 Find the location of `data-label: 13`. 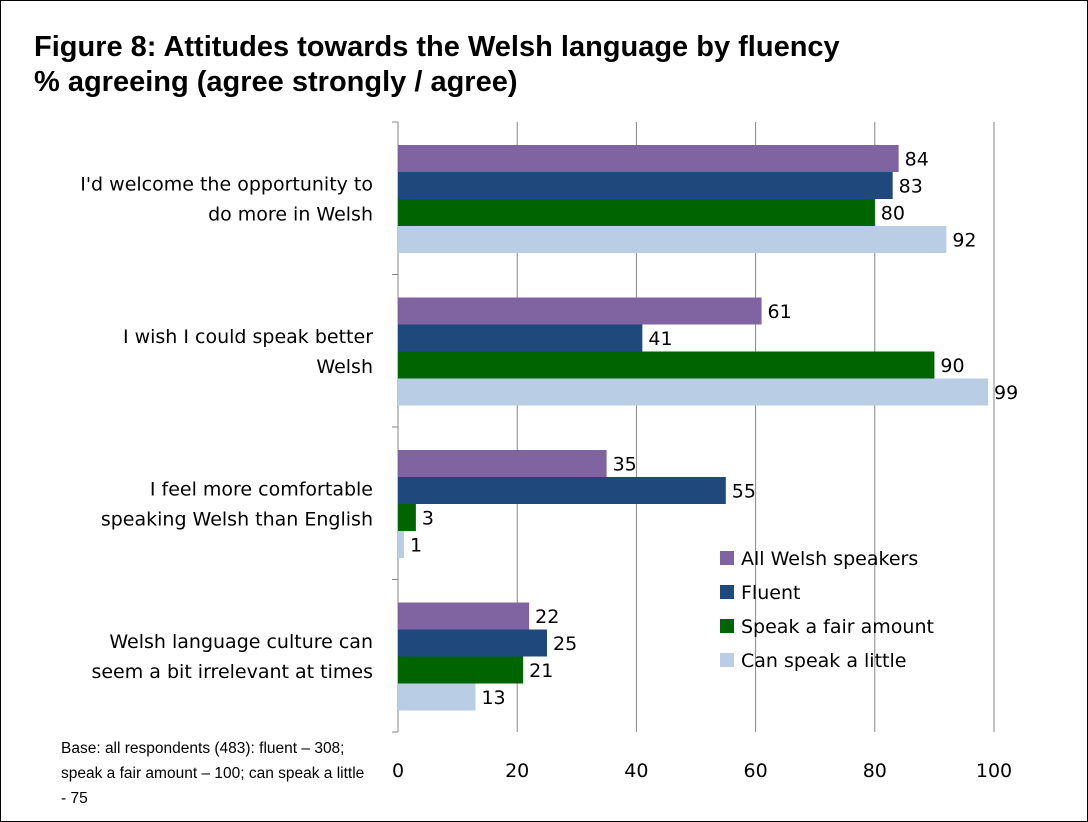

data-label: 13 is located at coordinates (493, 698).